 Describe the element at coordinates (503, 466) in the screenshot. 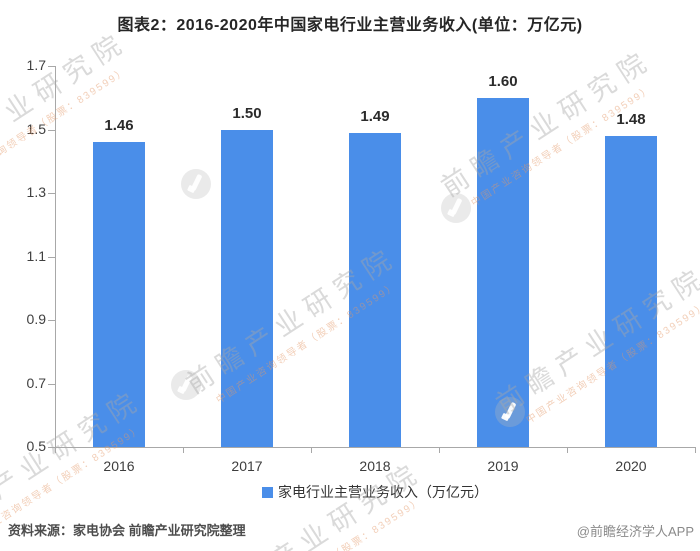

I see `x-axis-label: 2019` at that location.